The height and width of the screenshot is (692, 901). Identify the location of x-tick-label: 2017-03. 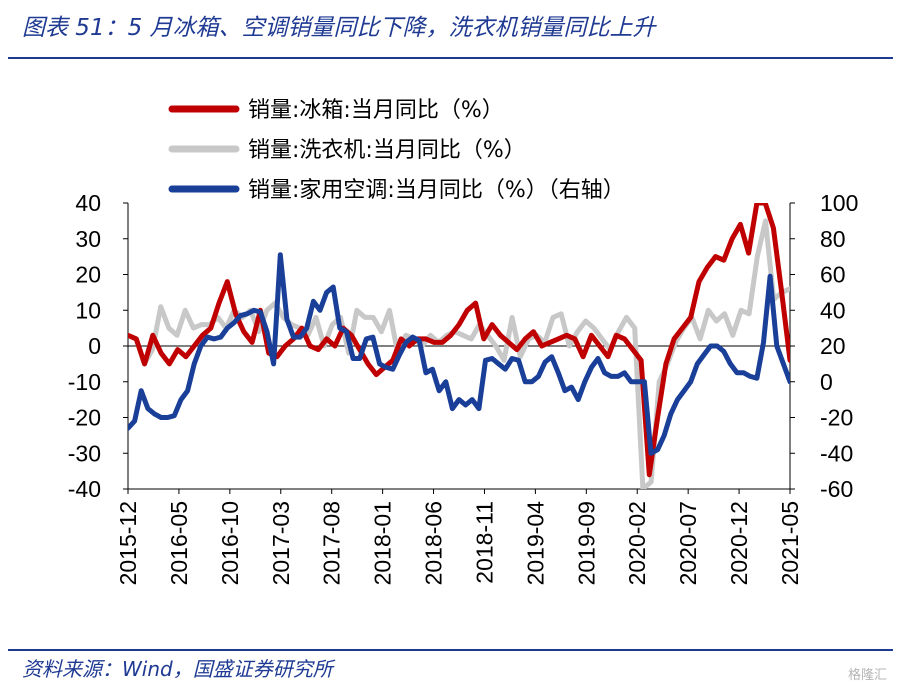
(281, 543).